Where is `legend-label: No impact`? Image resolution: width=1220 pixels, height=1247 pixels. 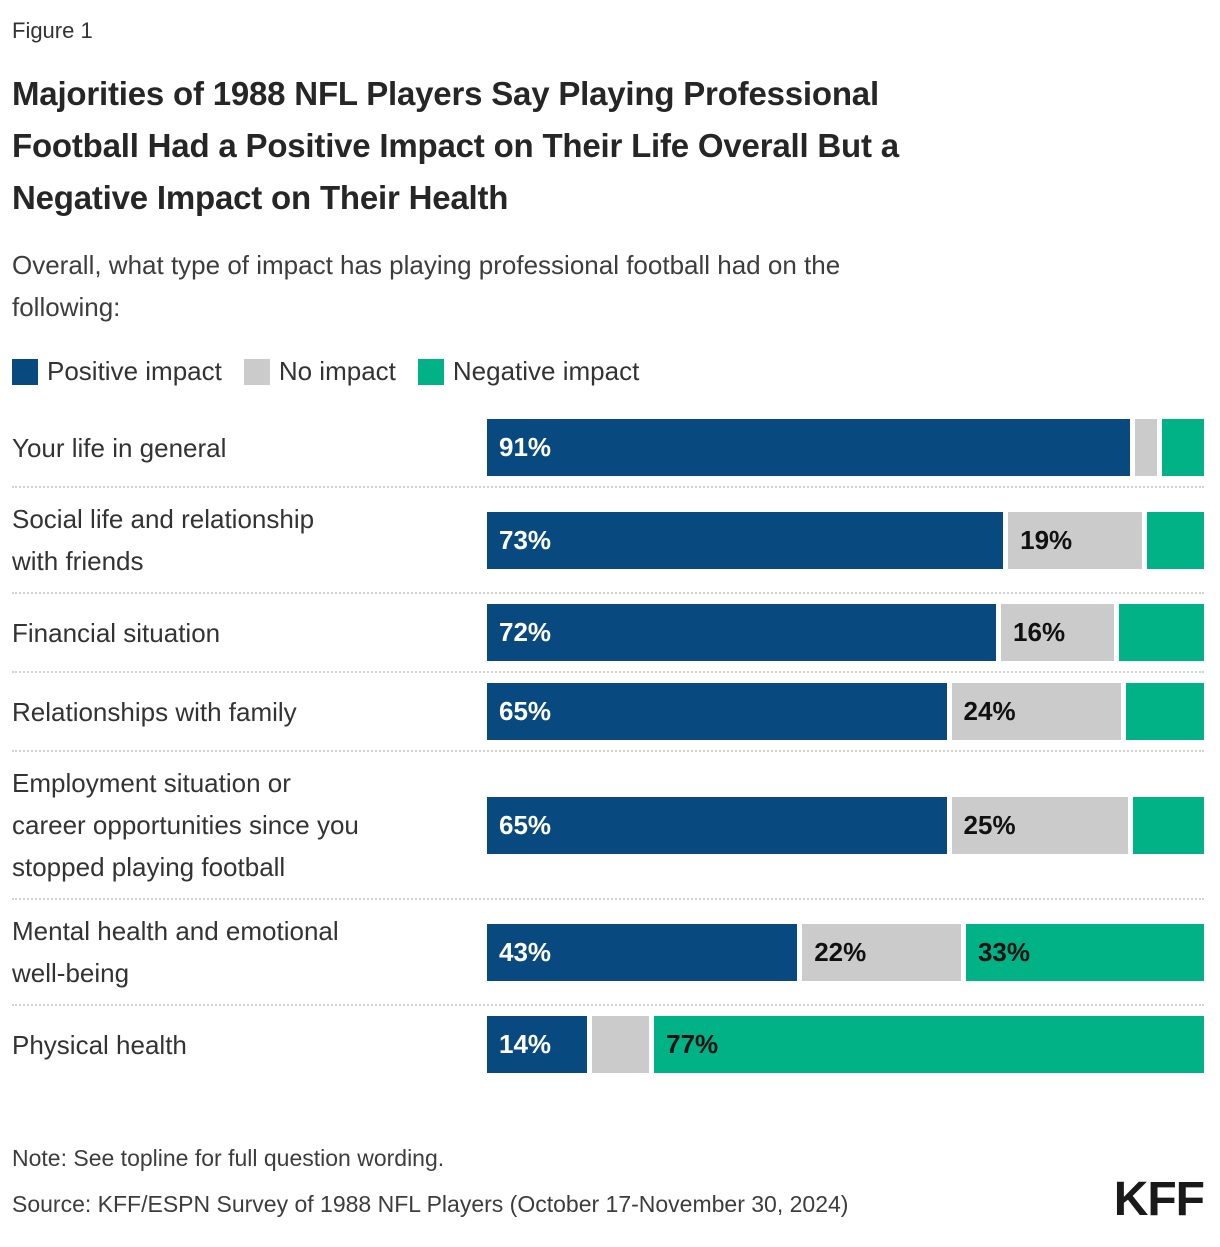
legend-label: No impact is located at coordinates (337, 371).